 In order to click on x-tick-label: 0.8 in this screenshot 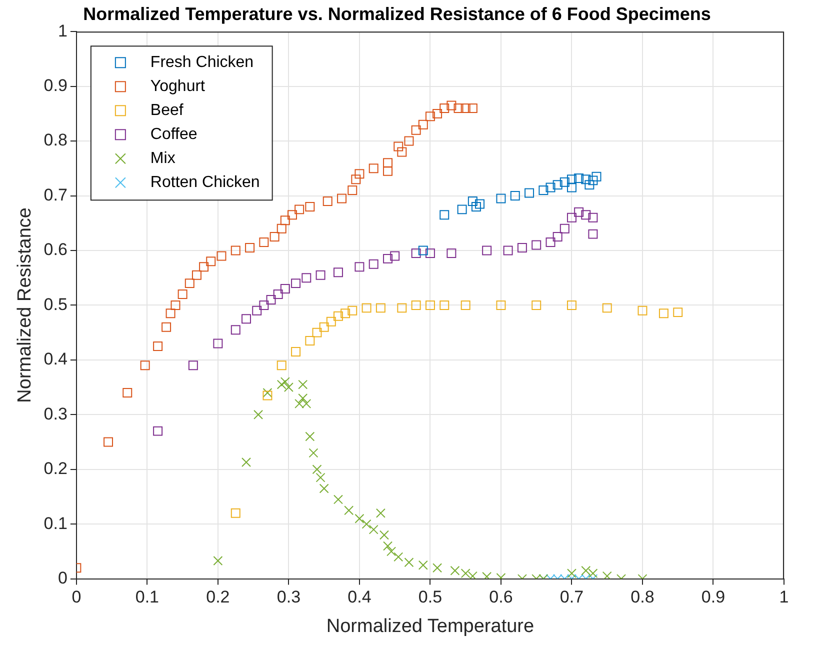, I will do `click(642, 597)`.